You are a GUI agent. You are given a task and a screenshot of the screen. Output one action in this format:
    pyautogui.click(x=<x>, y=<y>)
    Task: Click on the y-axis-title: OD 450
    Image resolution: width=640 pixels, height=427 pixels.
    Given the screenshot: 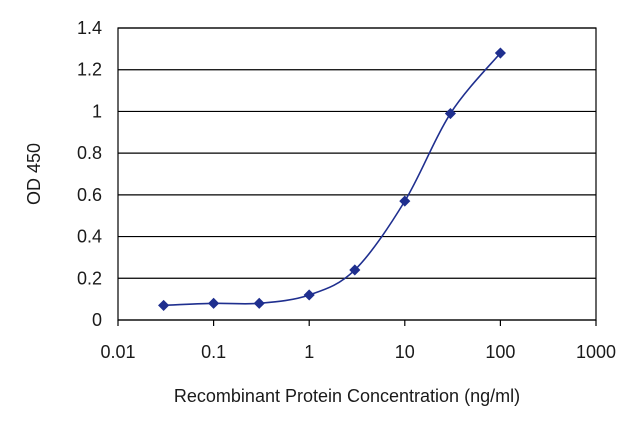 What is the action you would take?
    pyautogui.click(x=34, y=174)
    